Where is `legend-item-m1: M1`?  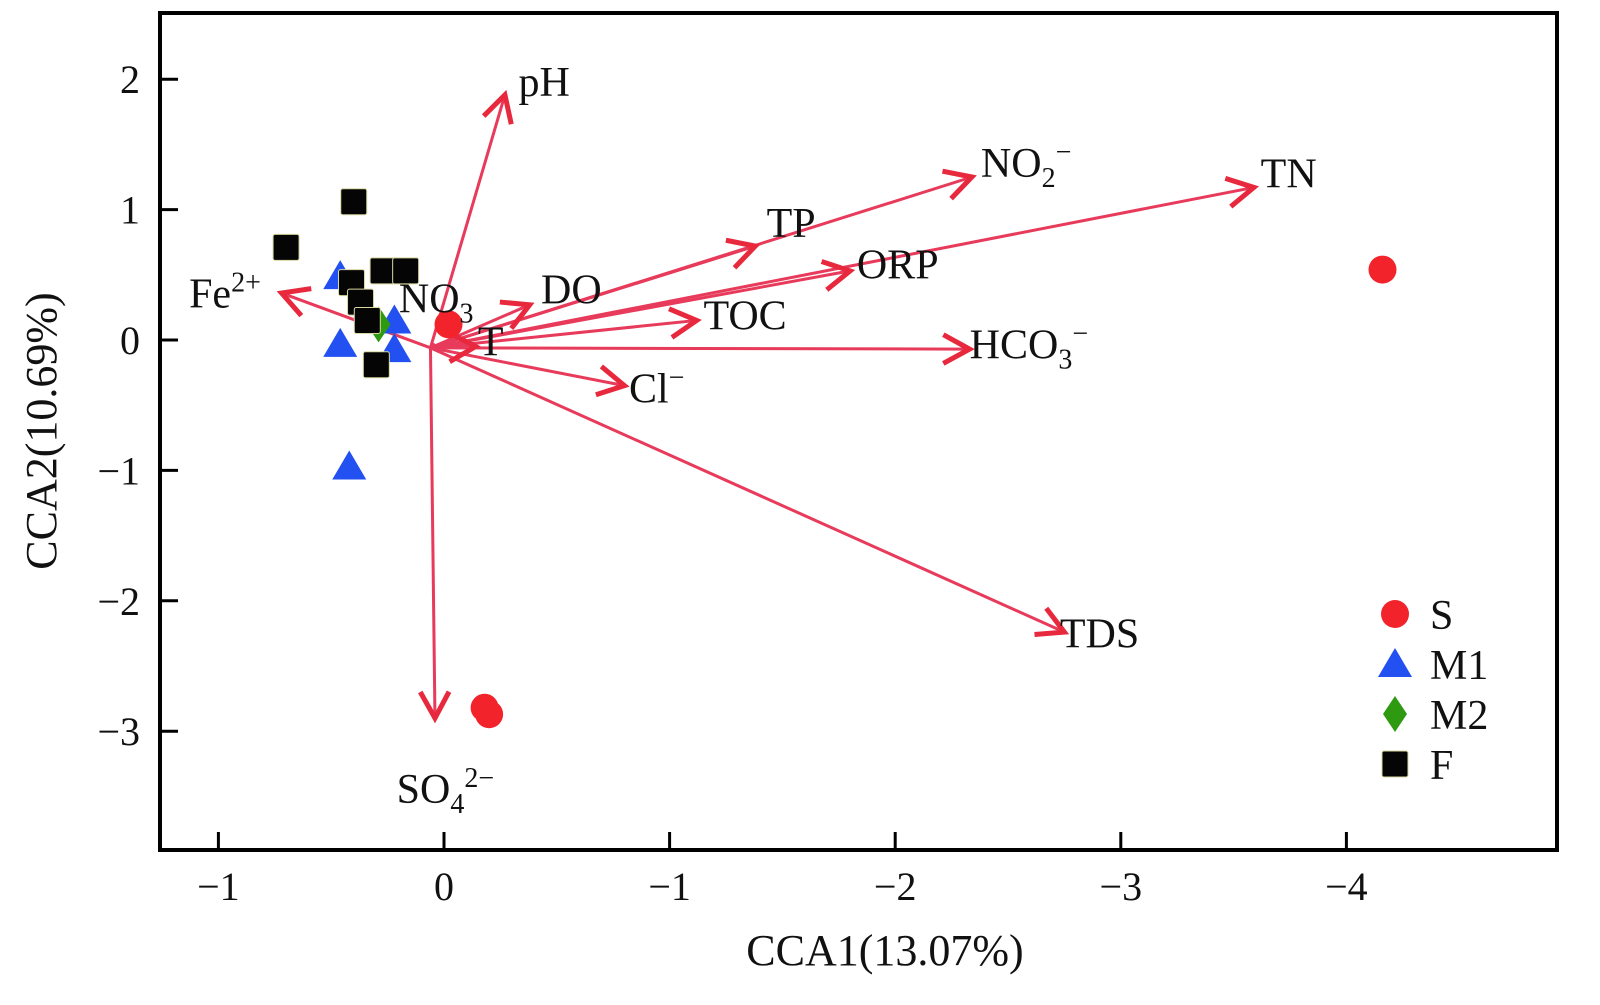 legend-item-m1: M1 is located at coordinates (1433, 666).